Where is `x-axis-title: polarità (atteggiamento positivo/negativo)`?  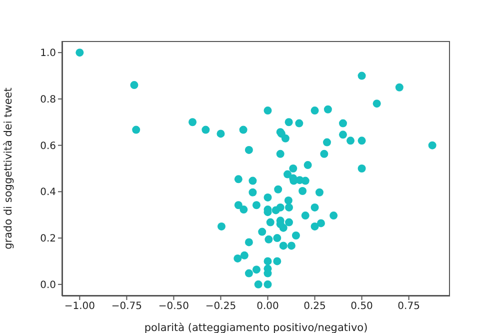 x-axis-title: polarità (atteggiamento positivo/negativo) is located at coordinates (256, 327).